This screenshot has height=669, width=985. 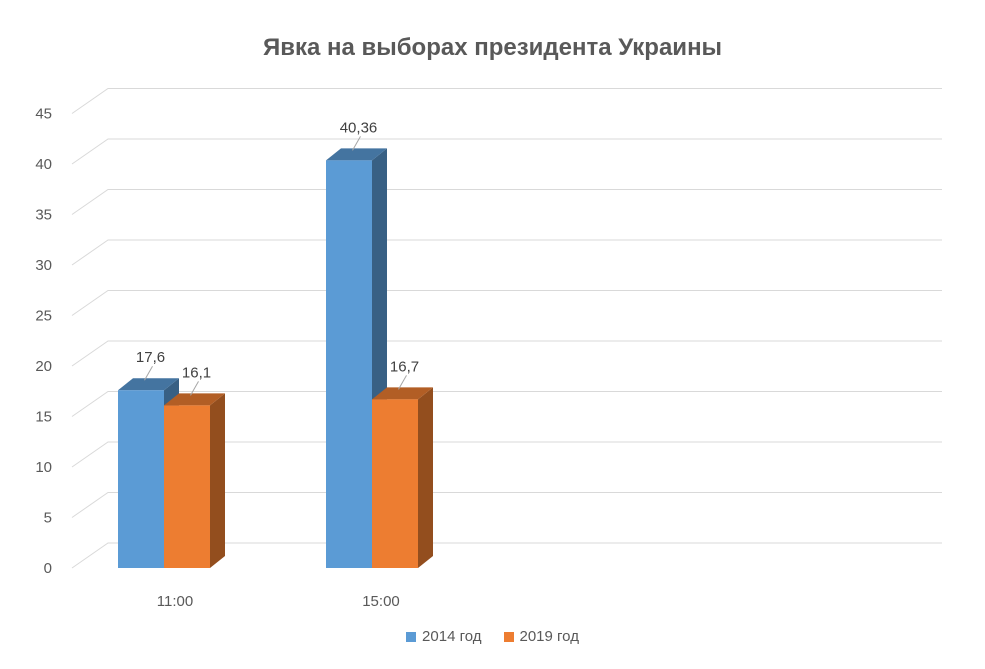 I want to click on data-label: 16,7, so click(x=404, y=366).